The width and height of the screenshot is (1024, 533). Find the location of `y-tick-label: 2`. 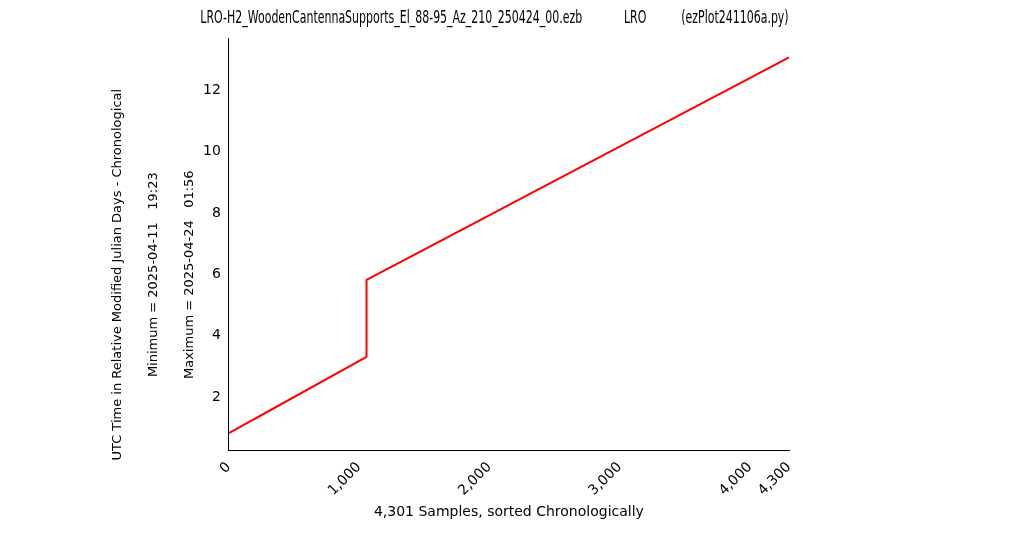

y-tick-label: 2 is located at coordinates (216, 395).